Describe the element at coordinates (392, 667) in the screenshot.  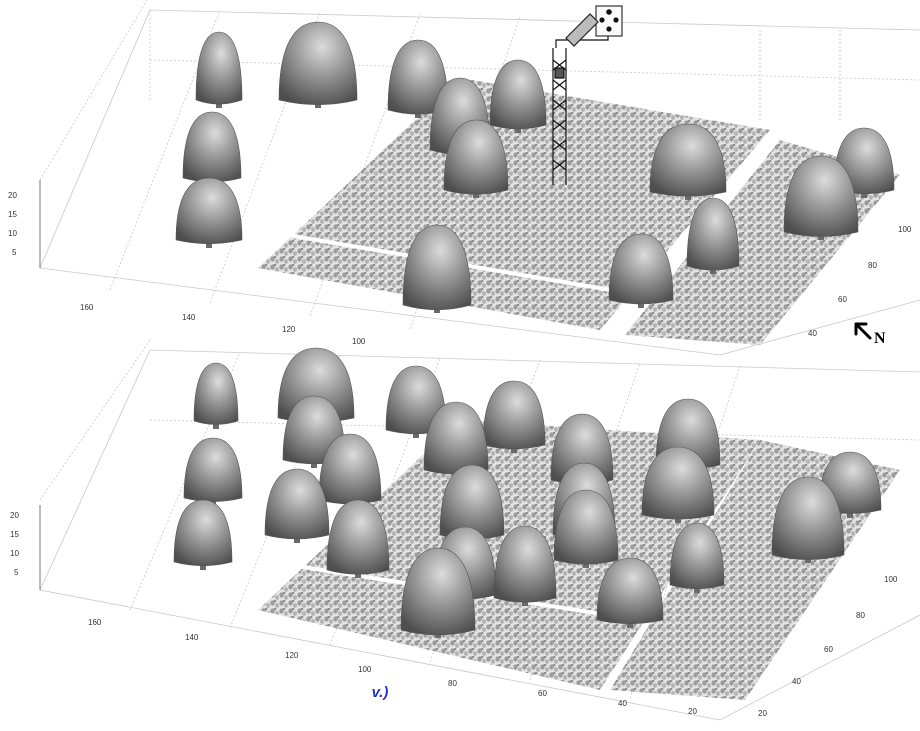
I see `bottom-x-ticks: 160 140 120 100 80 60 40 20` at that location.